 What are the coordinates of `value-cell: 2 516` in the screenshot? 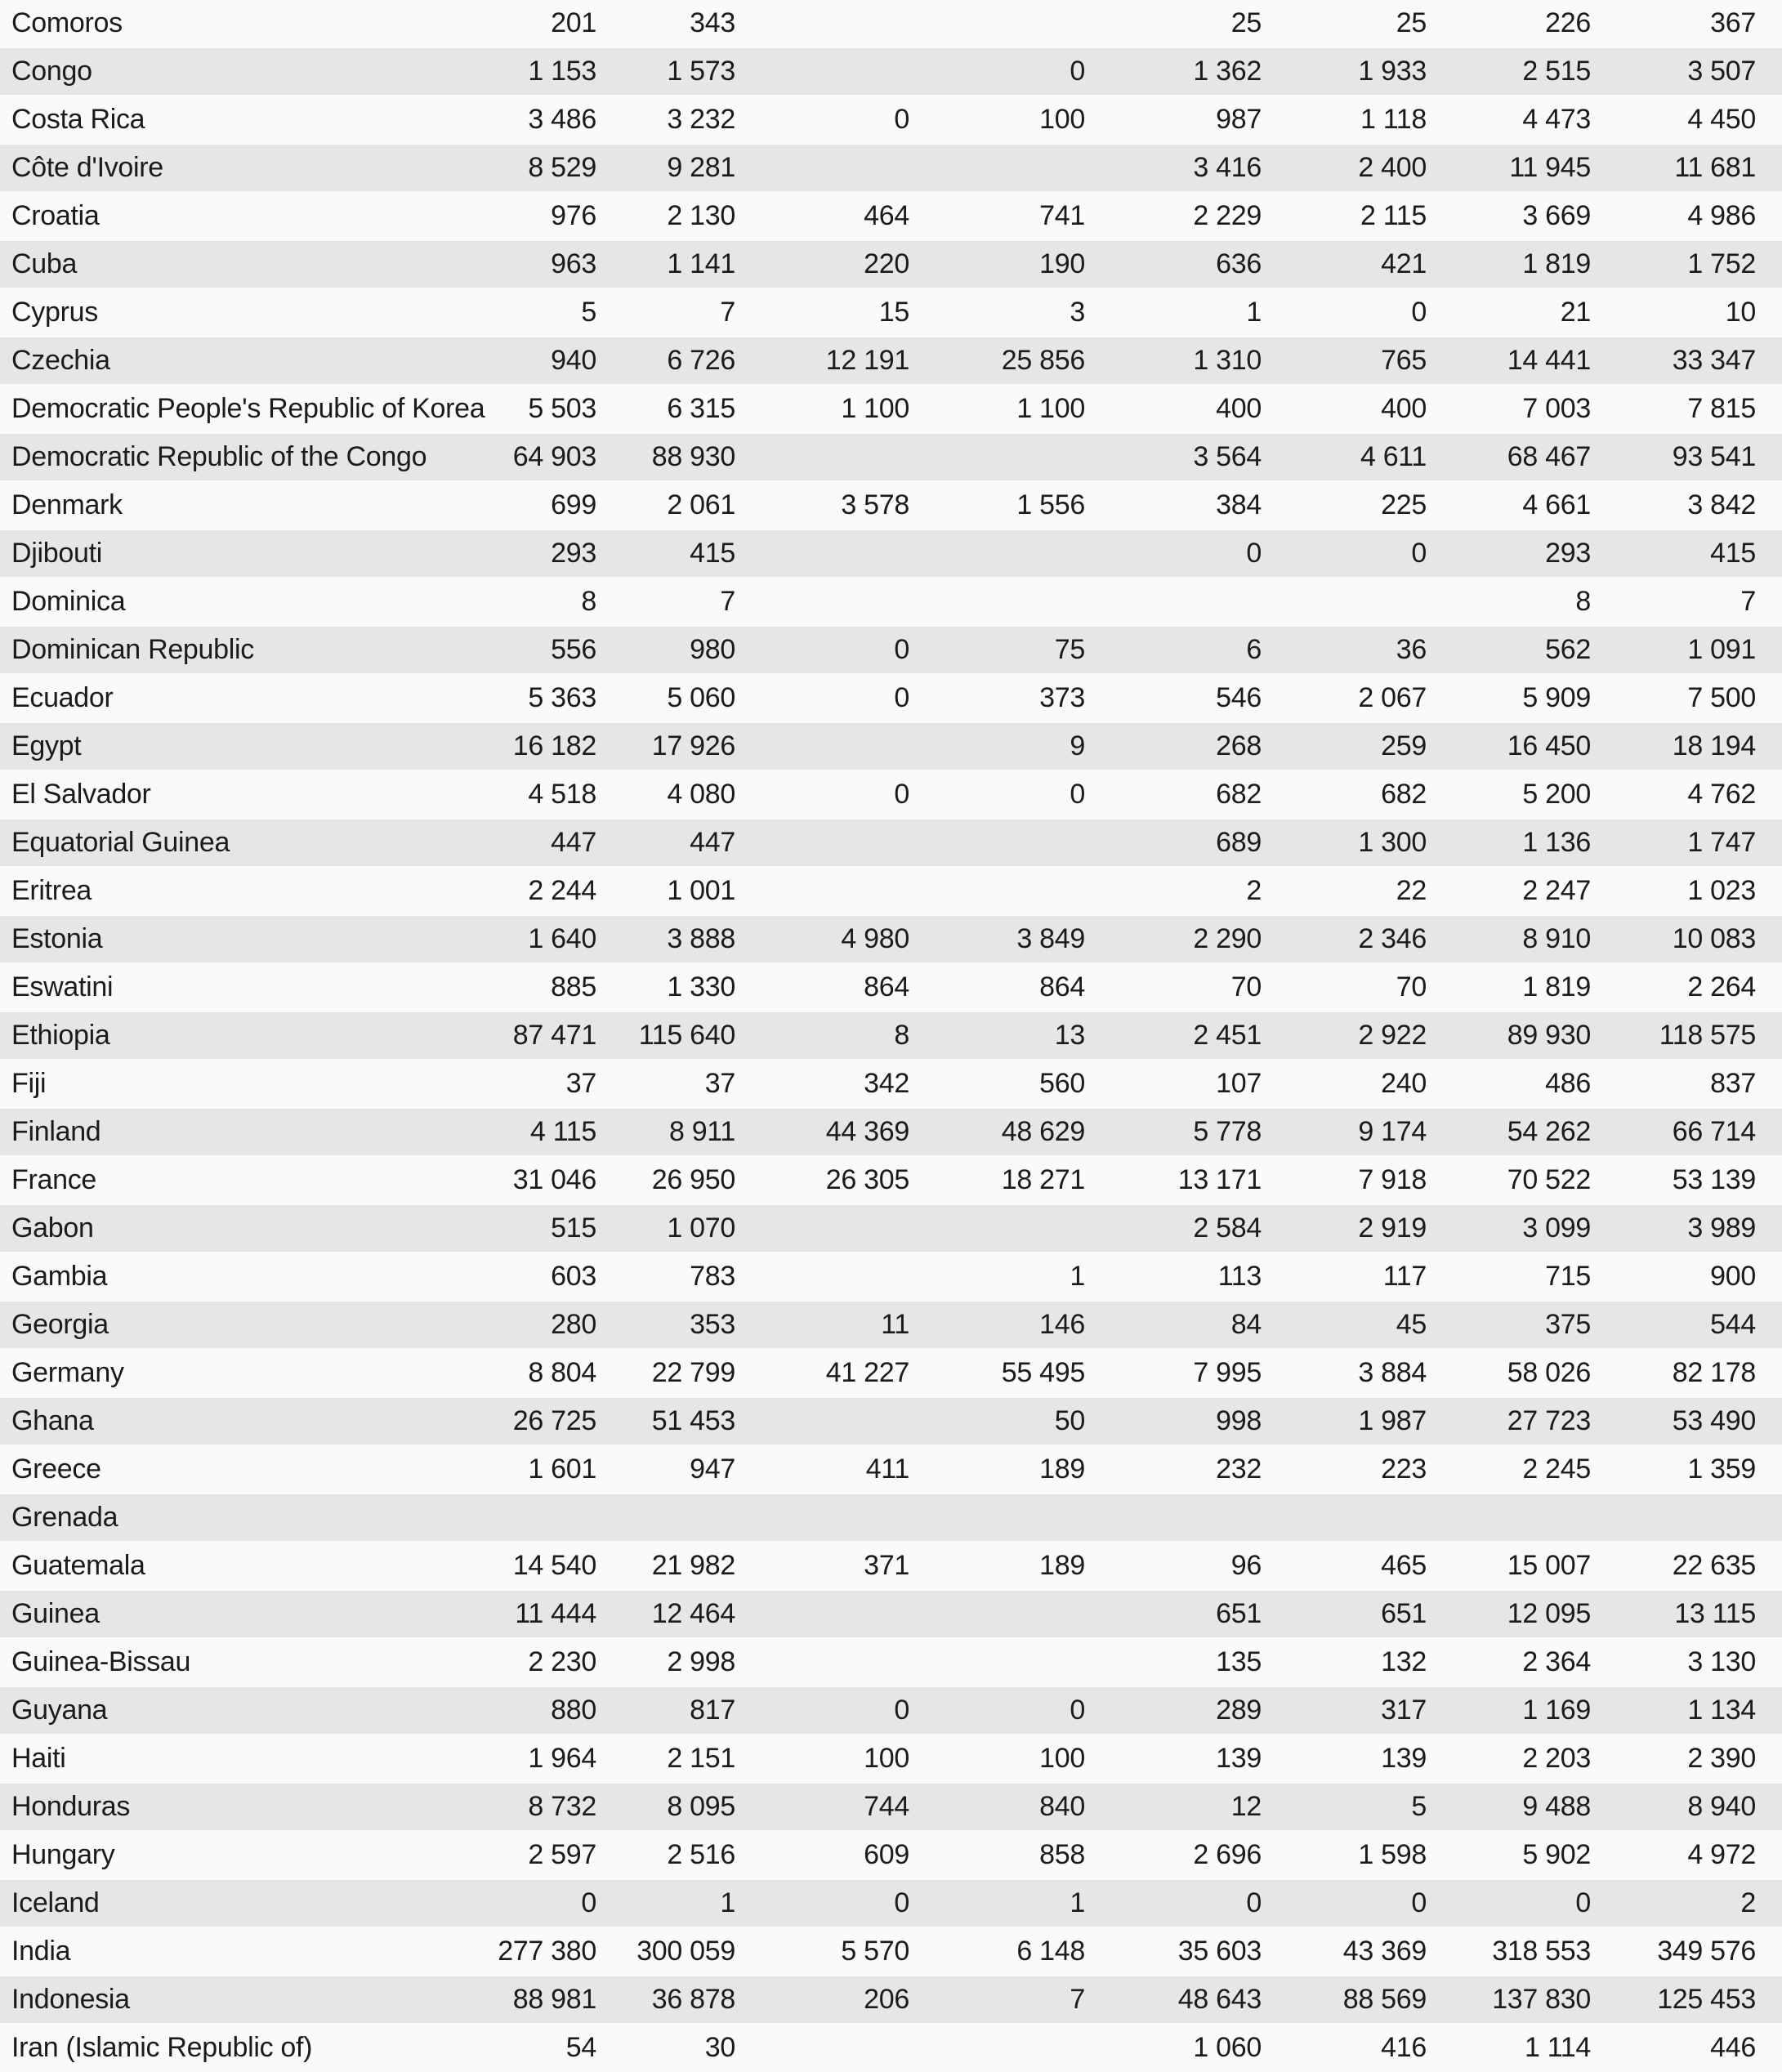 It's located at (701, 1854).